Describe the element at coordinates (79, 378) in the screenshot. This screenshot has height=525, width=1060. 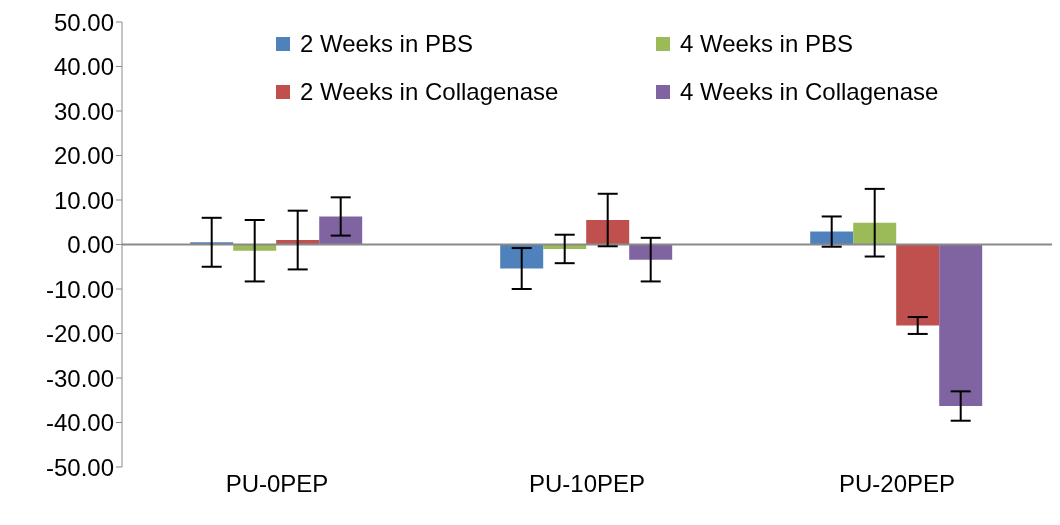
I see `y-tick-label: -30.00` at that location.